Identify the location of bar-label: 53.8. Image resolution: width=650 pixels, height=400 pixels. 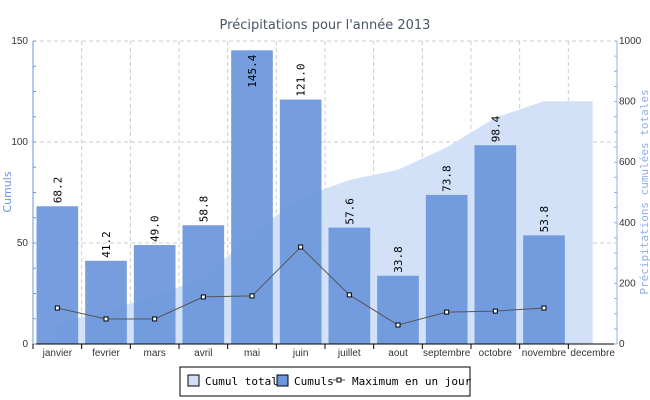
(544, 219).